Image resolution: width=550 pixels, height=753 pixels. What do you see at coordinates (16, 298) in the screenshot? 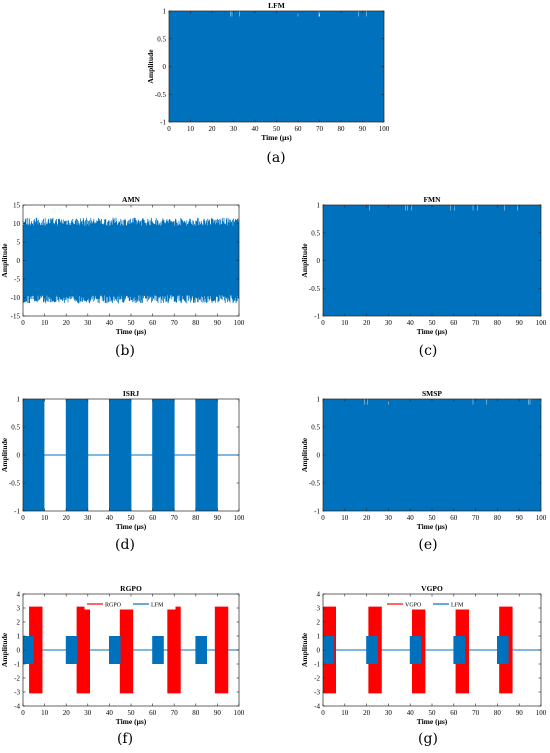
I see `y-tick-label: -10` at bounding box center [16, 298].